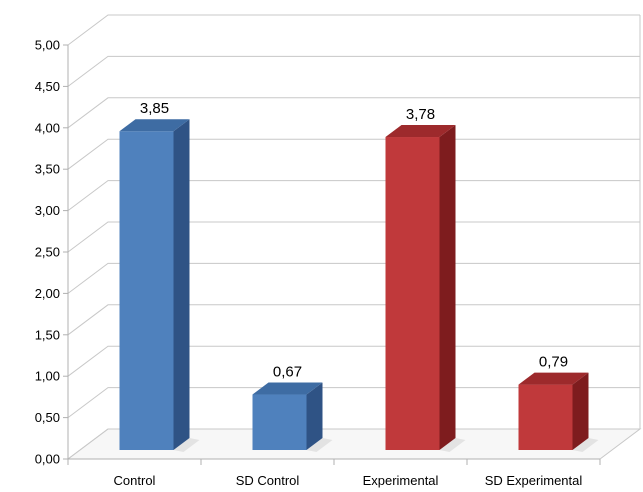 The image size is (643, 492). Describe the element at coordinates (47, 45) in the screenshot. I see `y-tick-label: 5,00` at that location.